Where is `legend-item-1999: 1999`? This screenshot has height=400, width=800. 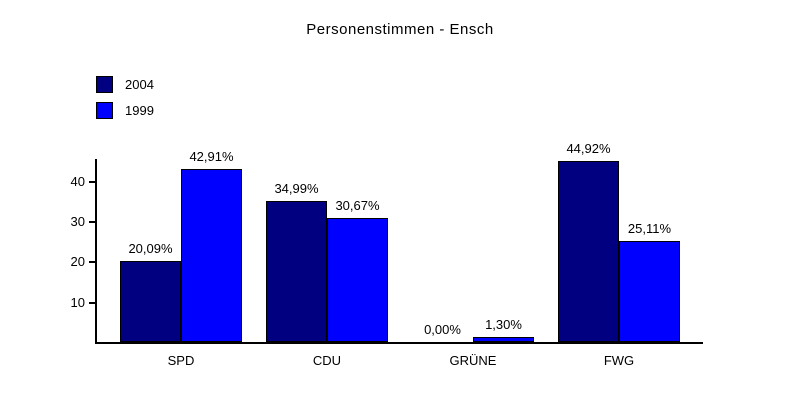
legend-item-1999: 1999 is located at coordinates (125, 110).